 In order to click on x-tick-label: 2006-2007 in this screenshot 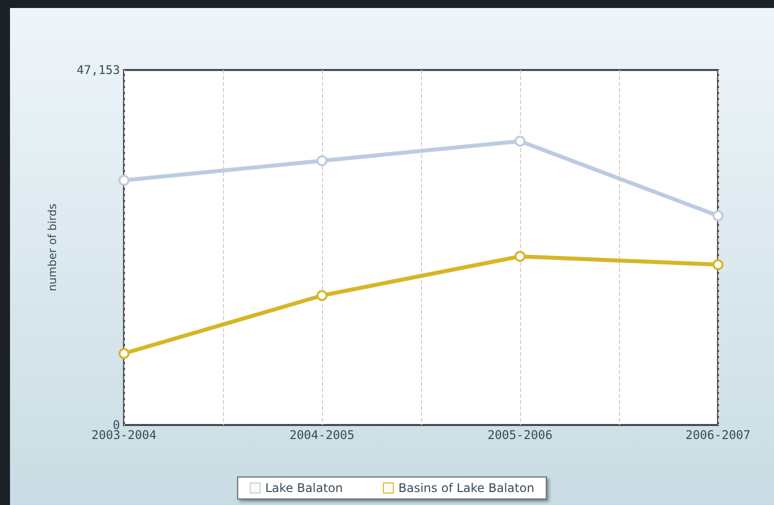, I will do `click(718, 435)`.